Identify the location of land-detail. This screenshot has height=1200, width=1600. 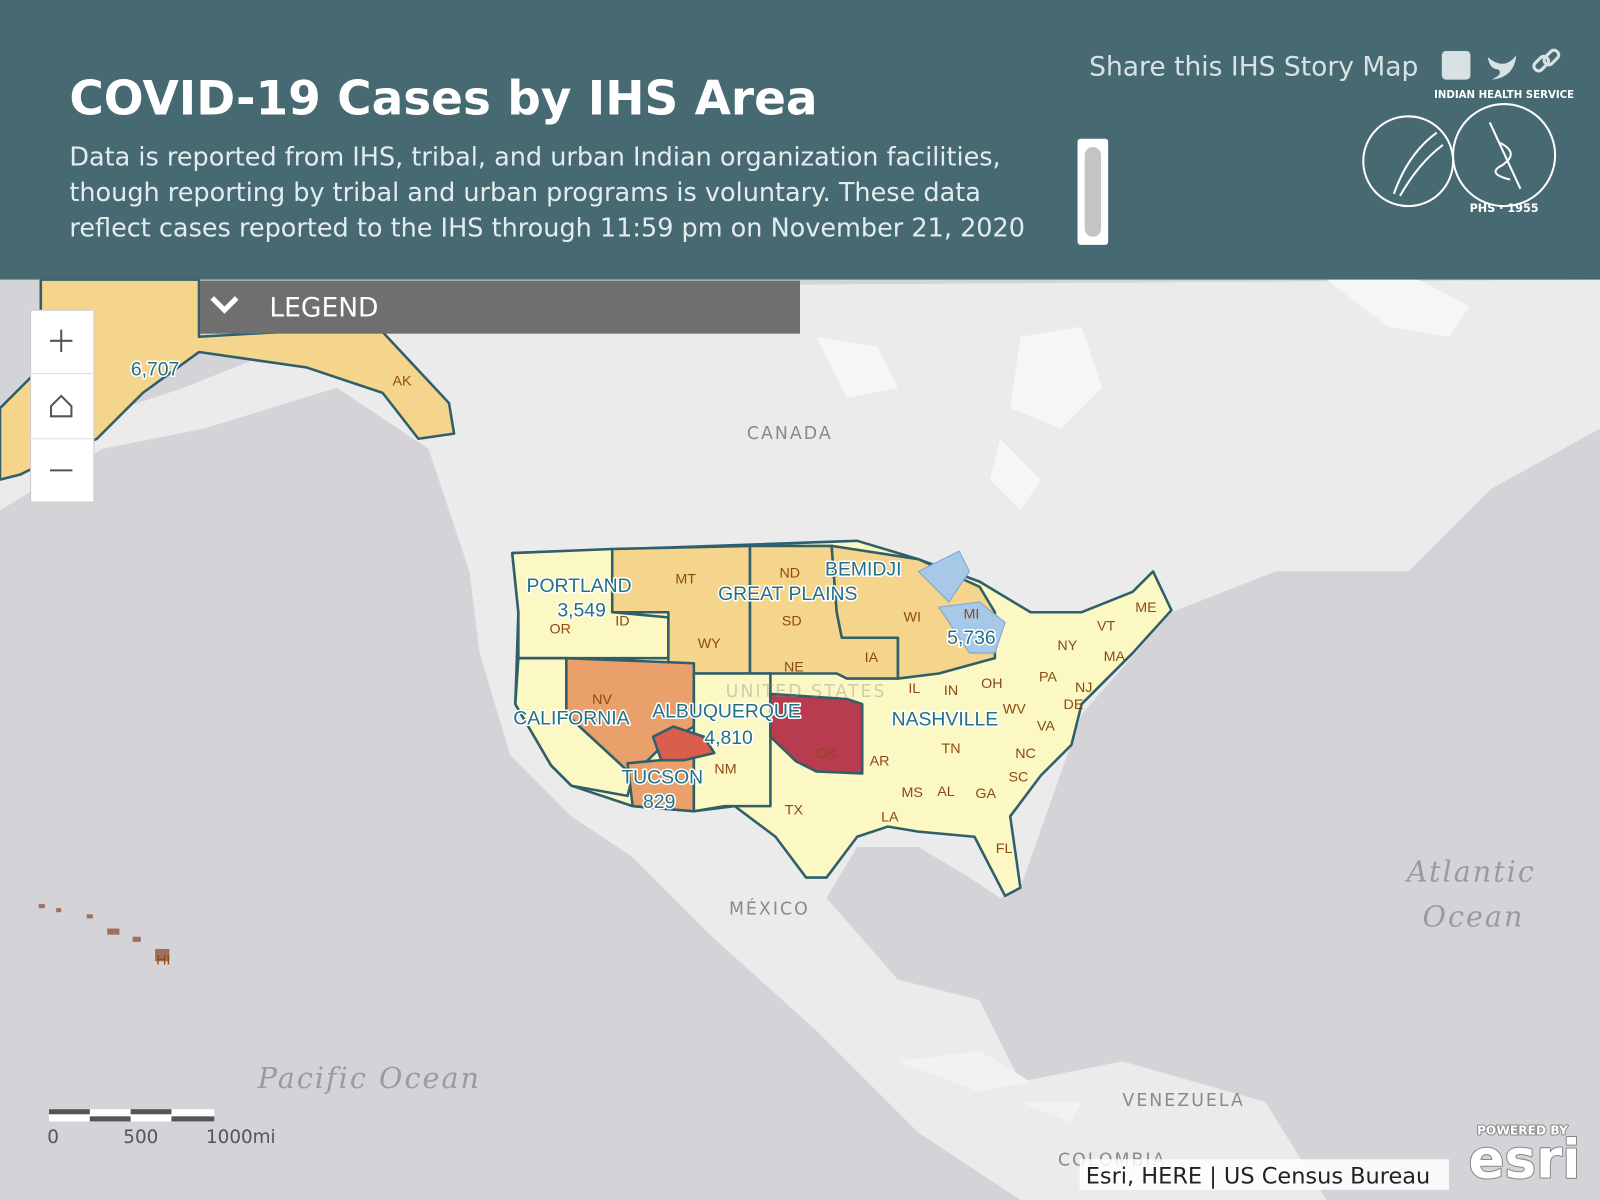
(1143, 395).